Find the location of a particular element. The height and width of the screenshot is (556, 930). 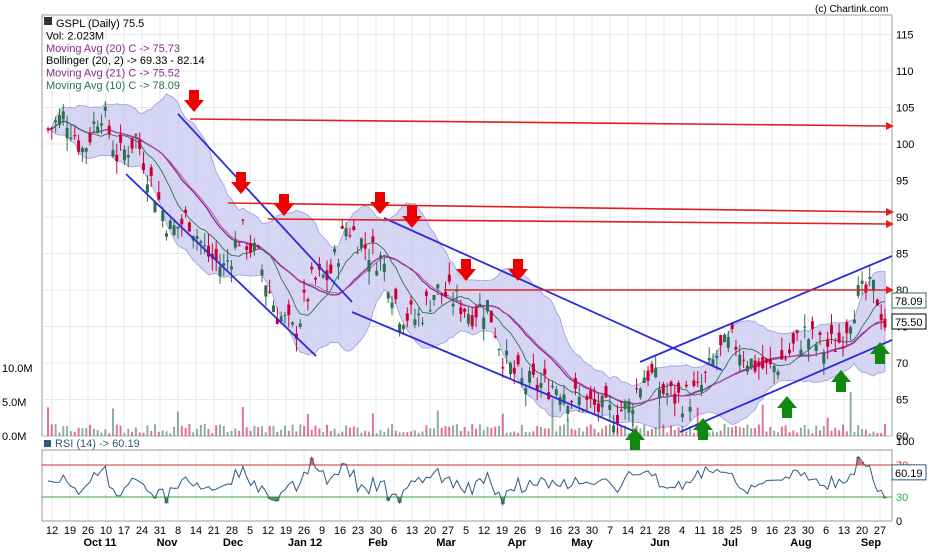

day-tick-label: 9 is located at coordinates (322, 531).